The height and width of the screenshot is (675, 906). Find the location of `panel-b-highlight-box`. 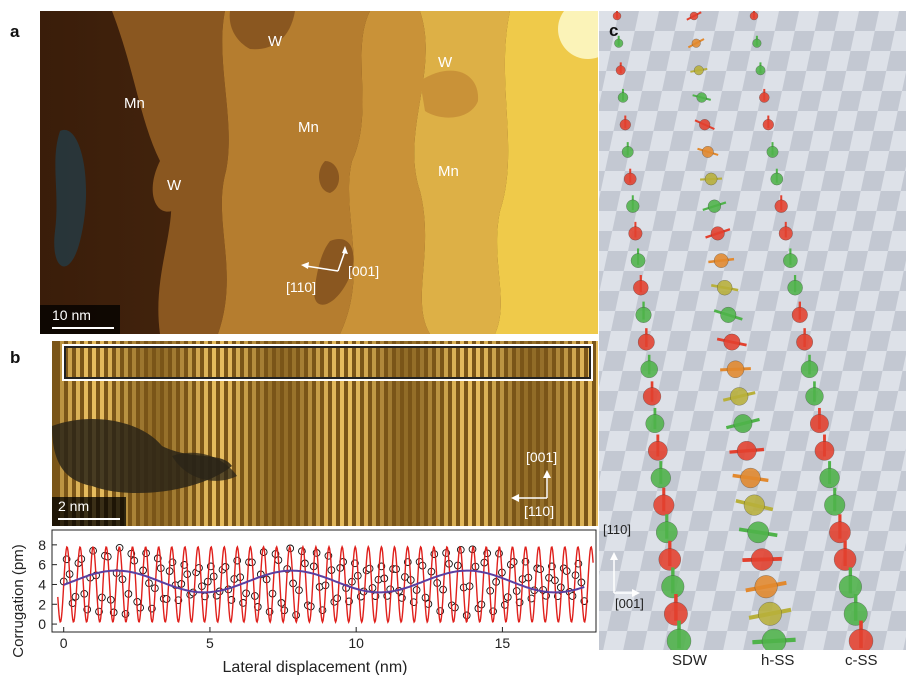

panel-b-highlight-box is located at coordinates (327, 362).